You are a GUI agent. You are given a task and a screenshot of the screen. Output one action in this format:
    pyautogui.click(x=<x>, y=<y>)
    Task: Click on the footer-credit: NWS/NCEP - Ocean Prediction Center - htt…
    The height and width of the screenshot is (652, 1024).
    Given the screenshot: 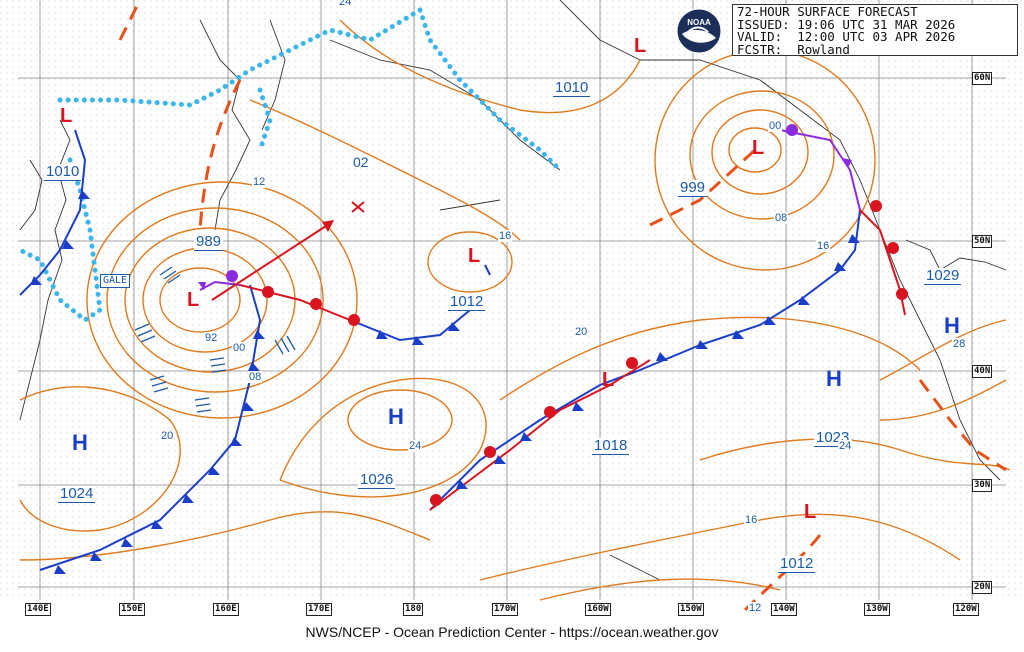 What is the action you would take?
    pyautogui.click(x=512, y=632)
    